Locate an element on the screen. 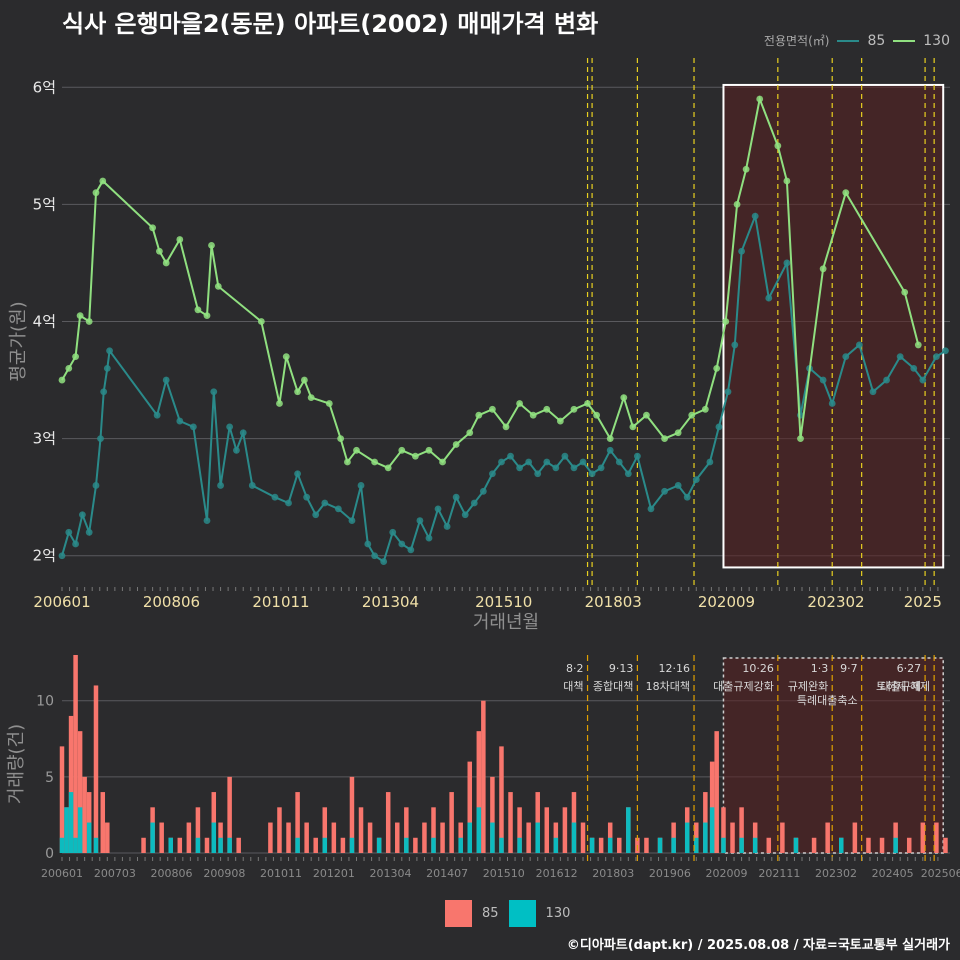 The width and height of the screenshot is (960, 960). price-x-tick-label: 201304 is located at coordinates (390, 602).